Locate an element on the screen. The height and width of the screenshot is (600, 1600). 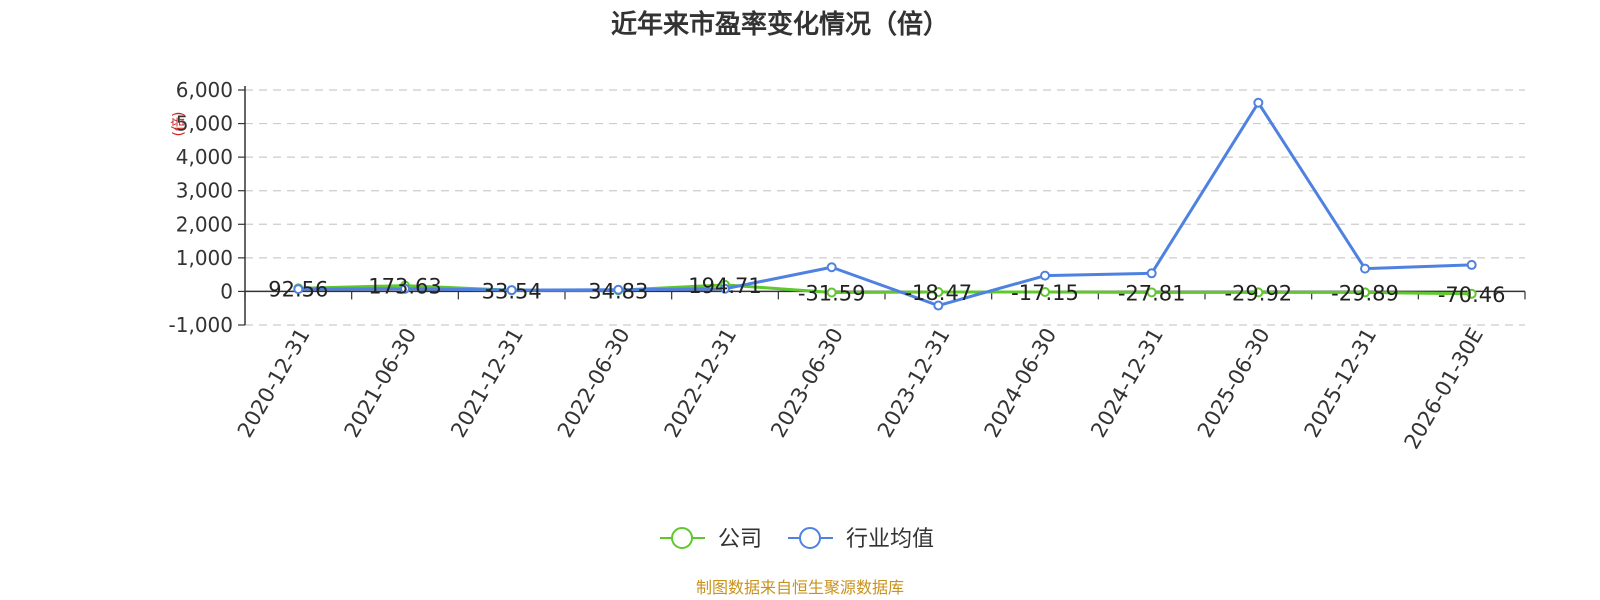
legend: 公司 行业均值 is located at coordinates (797, 539).